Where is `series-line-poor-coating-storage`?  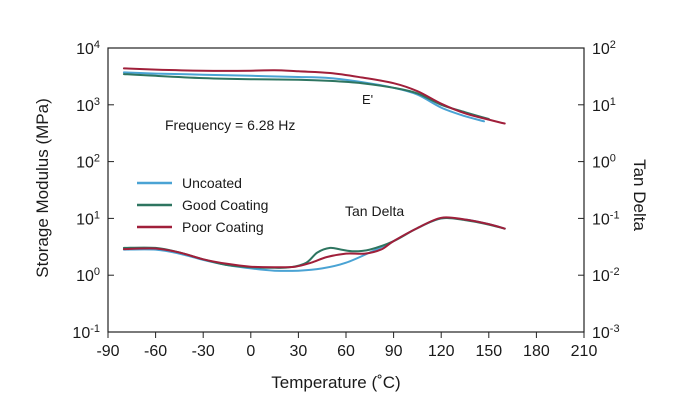
series-line-poor-coating-storage is located at coordinates (314, 96).